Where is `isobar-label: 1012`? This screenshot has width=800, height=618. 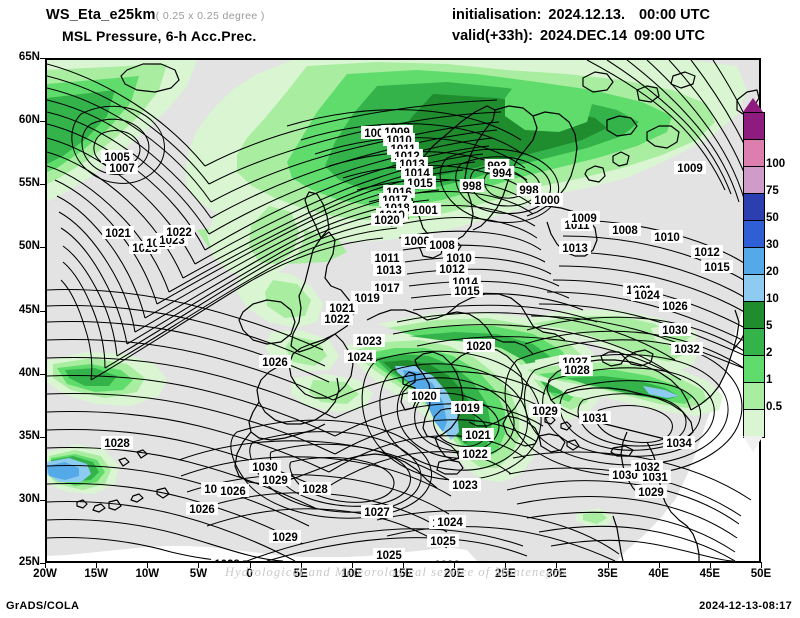 isobar-label: 1012 is located at coordinates (707, 253).